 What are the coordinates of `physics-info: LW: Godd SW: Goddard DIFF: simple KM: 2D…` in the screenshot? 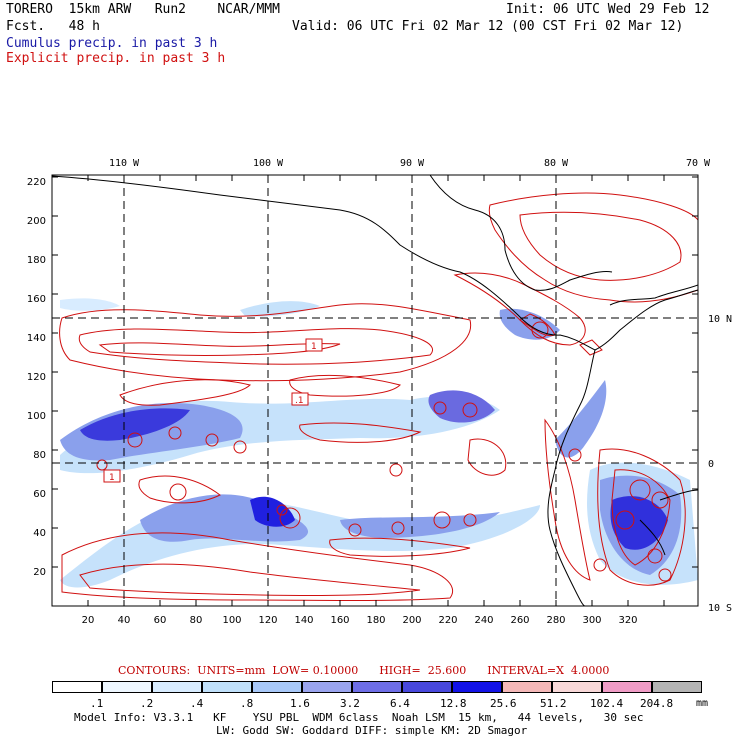 It's located at (372, 730).